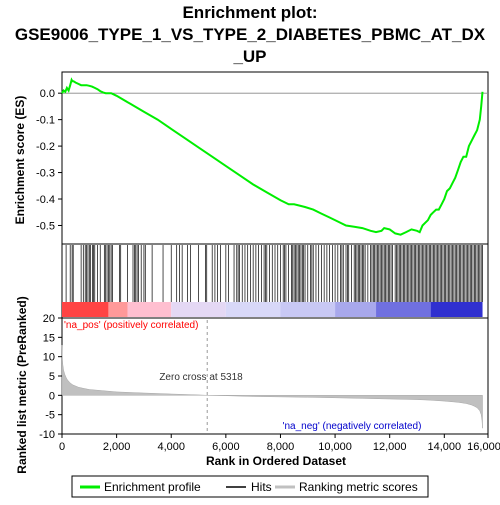  What do you see at coordinates (390, 447) in the screenshot?
I see `x-tick-label: 12,000` at bounding box center [390, 447].